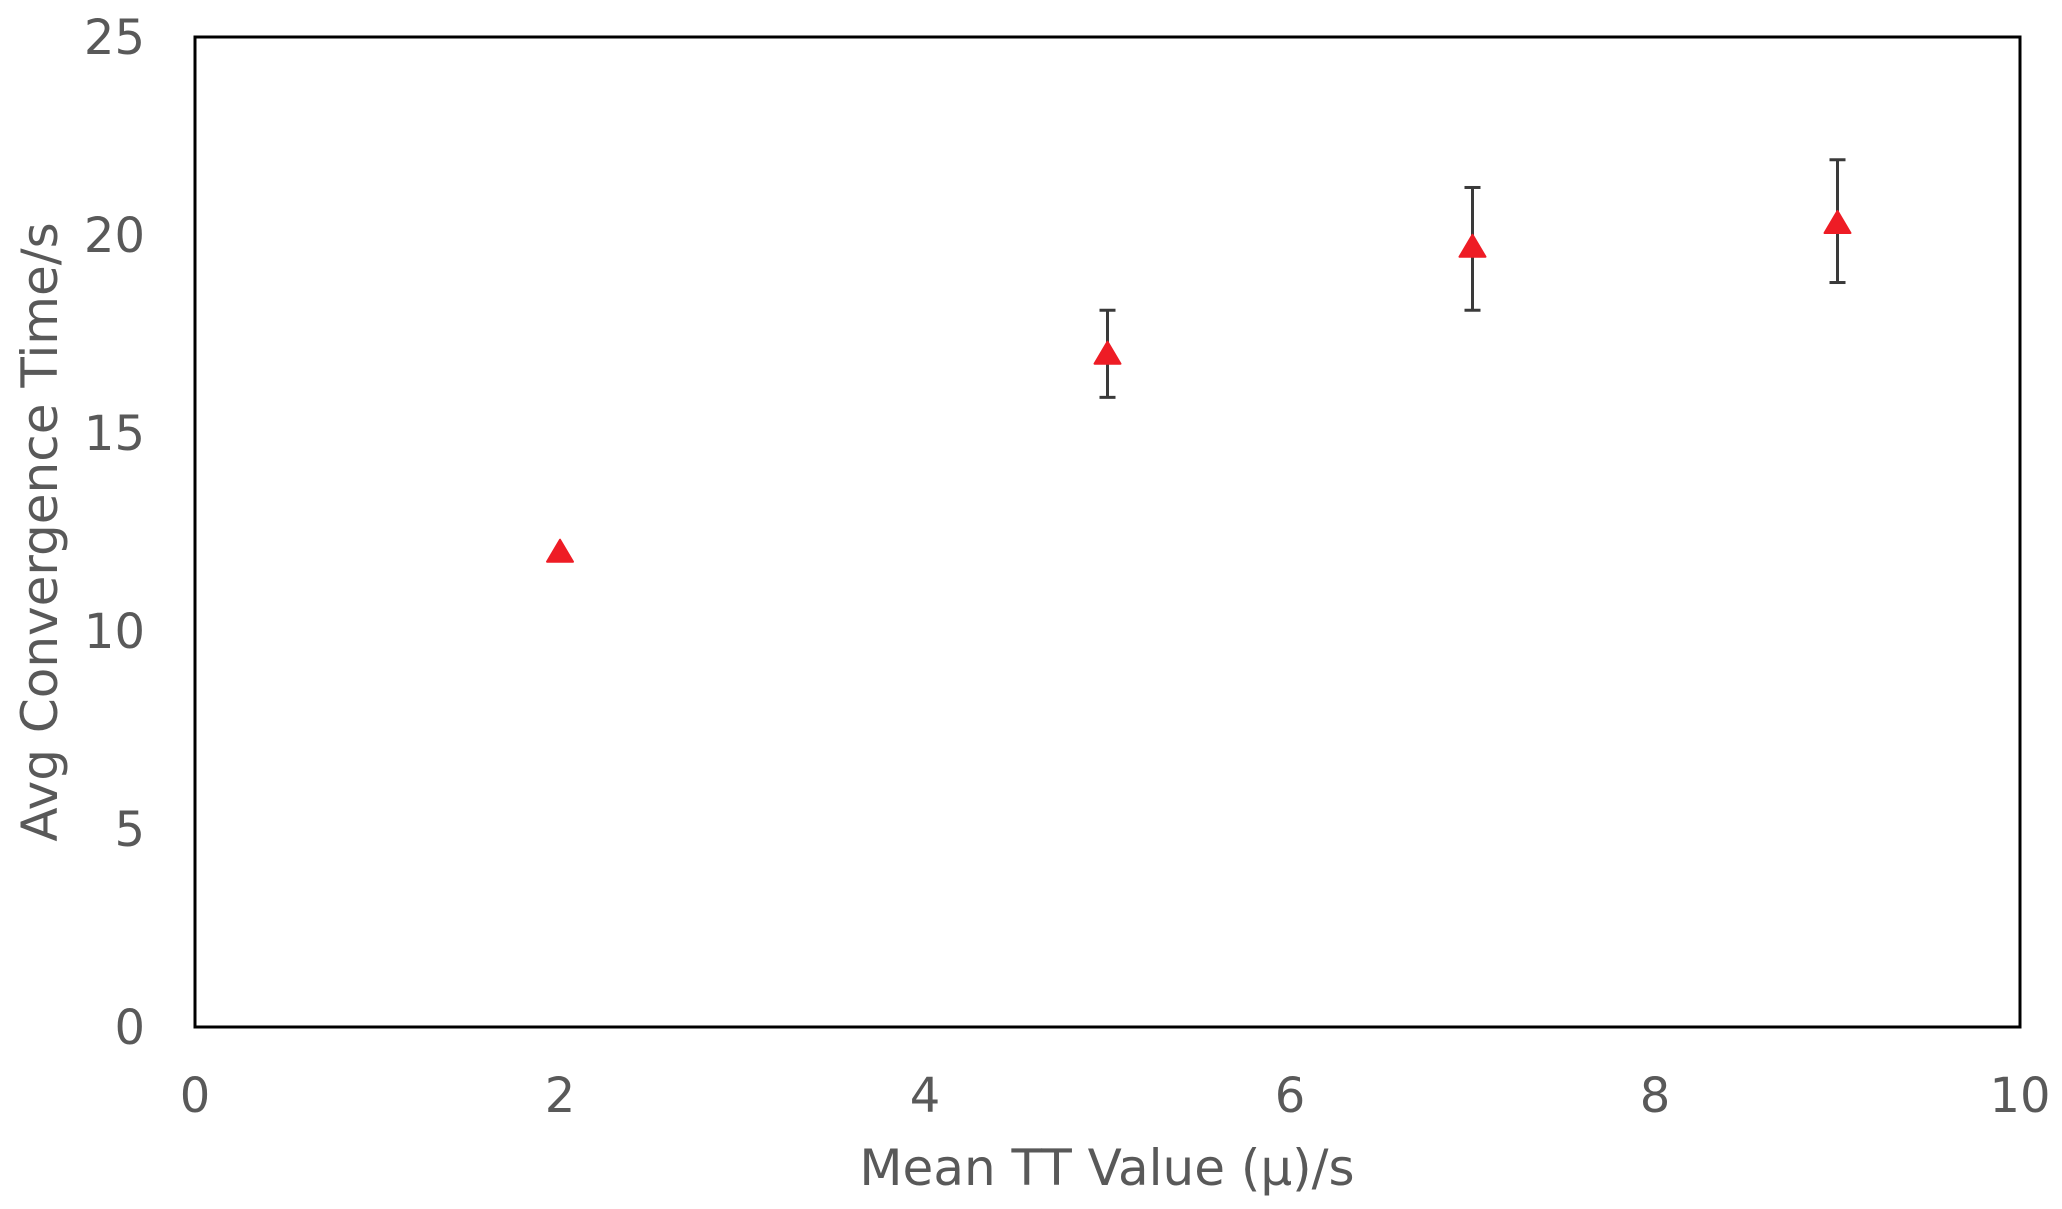 This screenshot has width=2062, height=1209. Describe the element at coordinates (195, 1096) in the screenshot. I see `x-tick-label: 0` at that location.